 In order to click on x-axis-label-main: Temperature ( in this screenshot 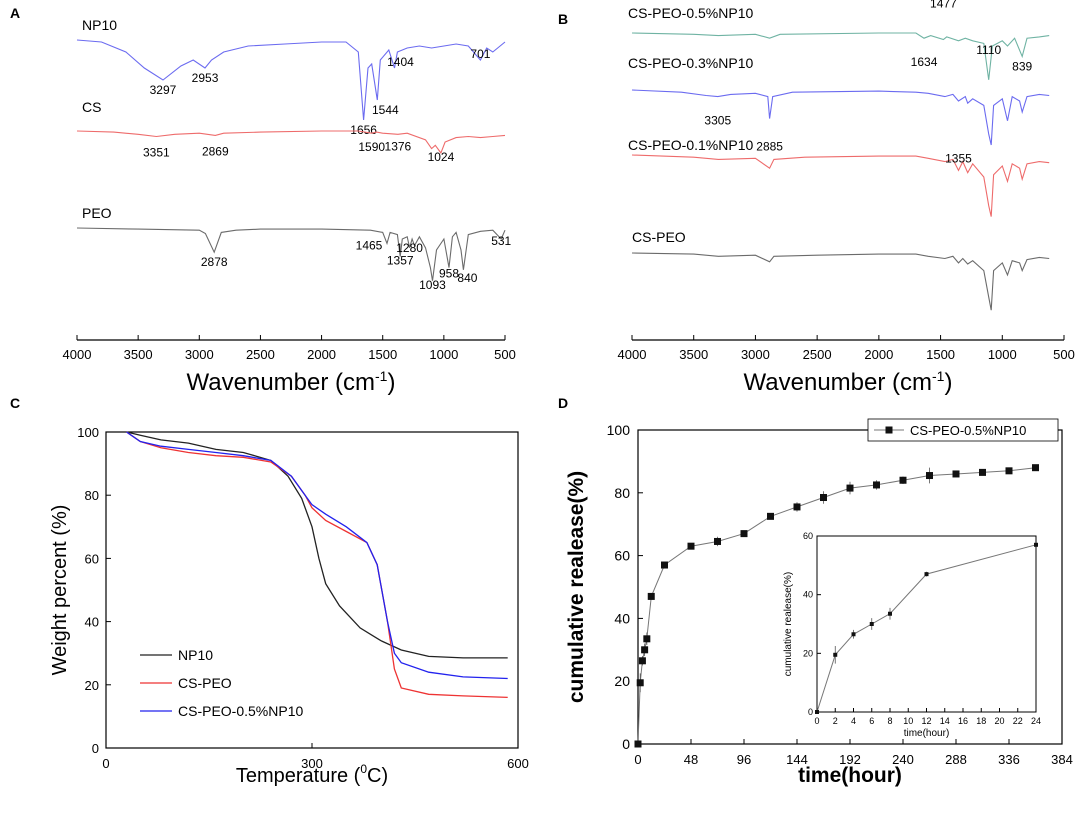, I will do `click(298, 776)`.